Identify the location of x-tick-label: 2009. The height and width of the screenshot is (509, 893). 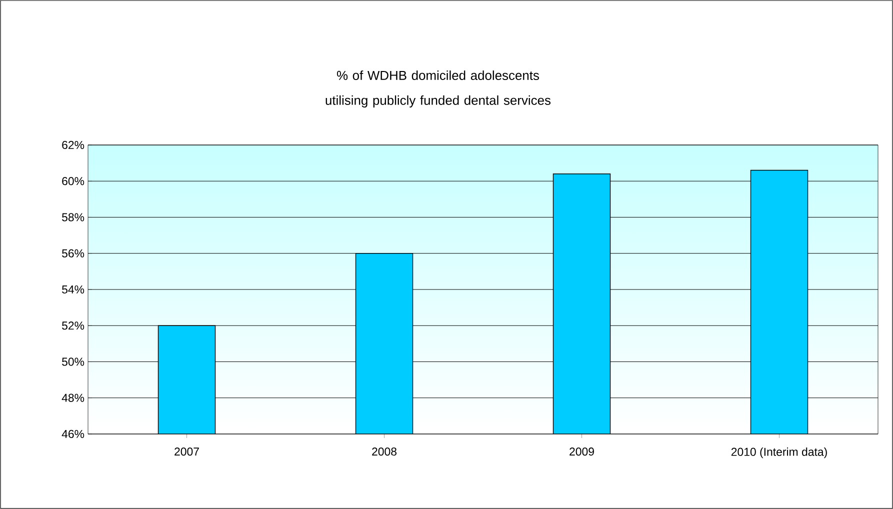
(582, 452).